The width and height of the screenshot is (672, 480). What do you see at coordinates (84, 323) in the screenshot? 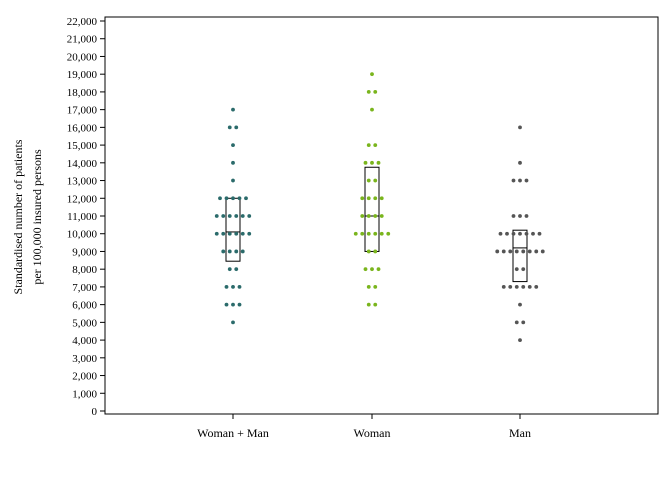
I see `y-tick-label: 5,000` at bounding box center [84, 323].